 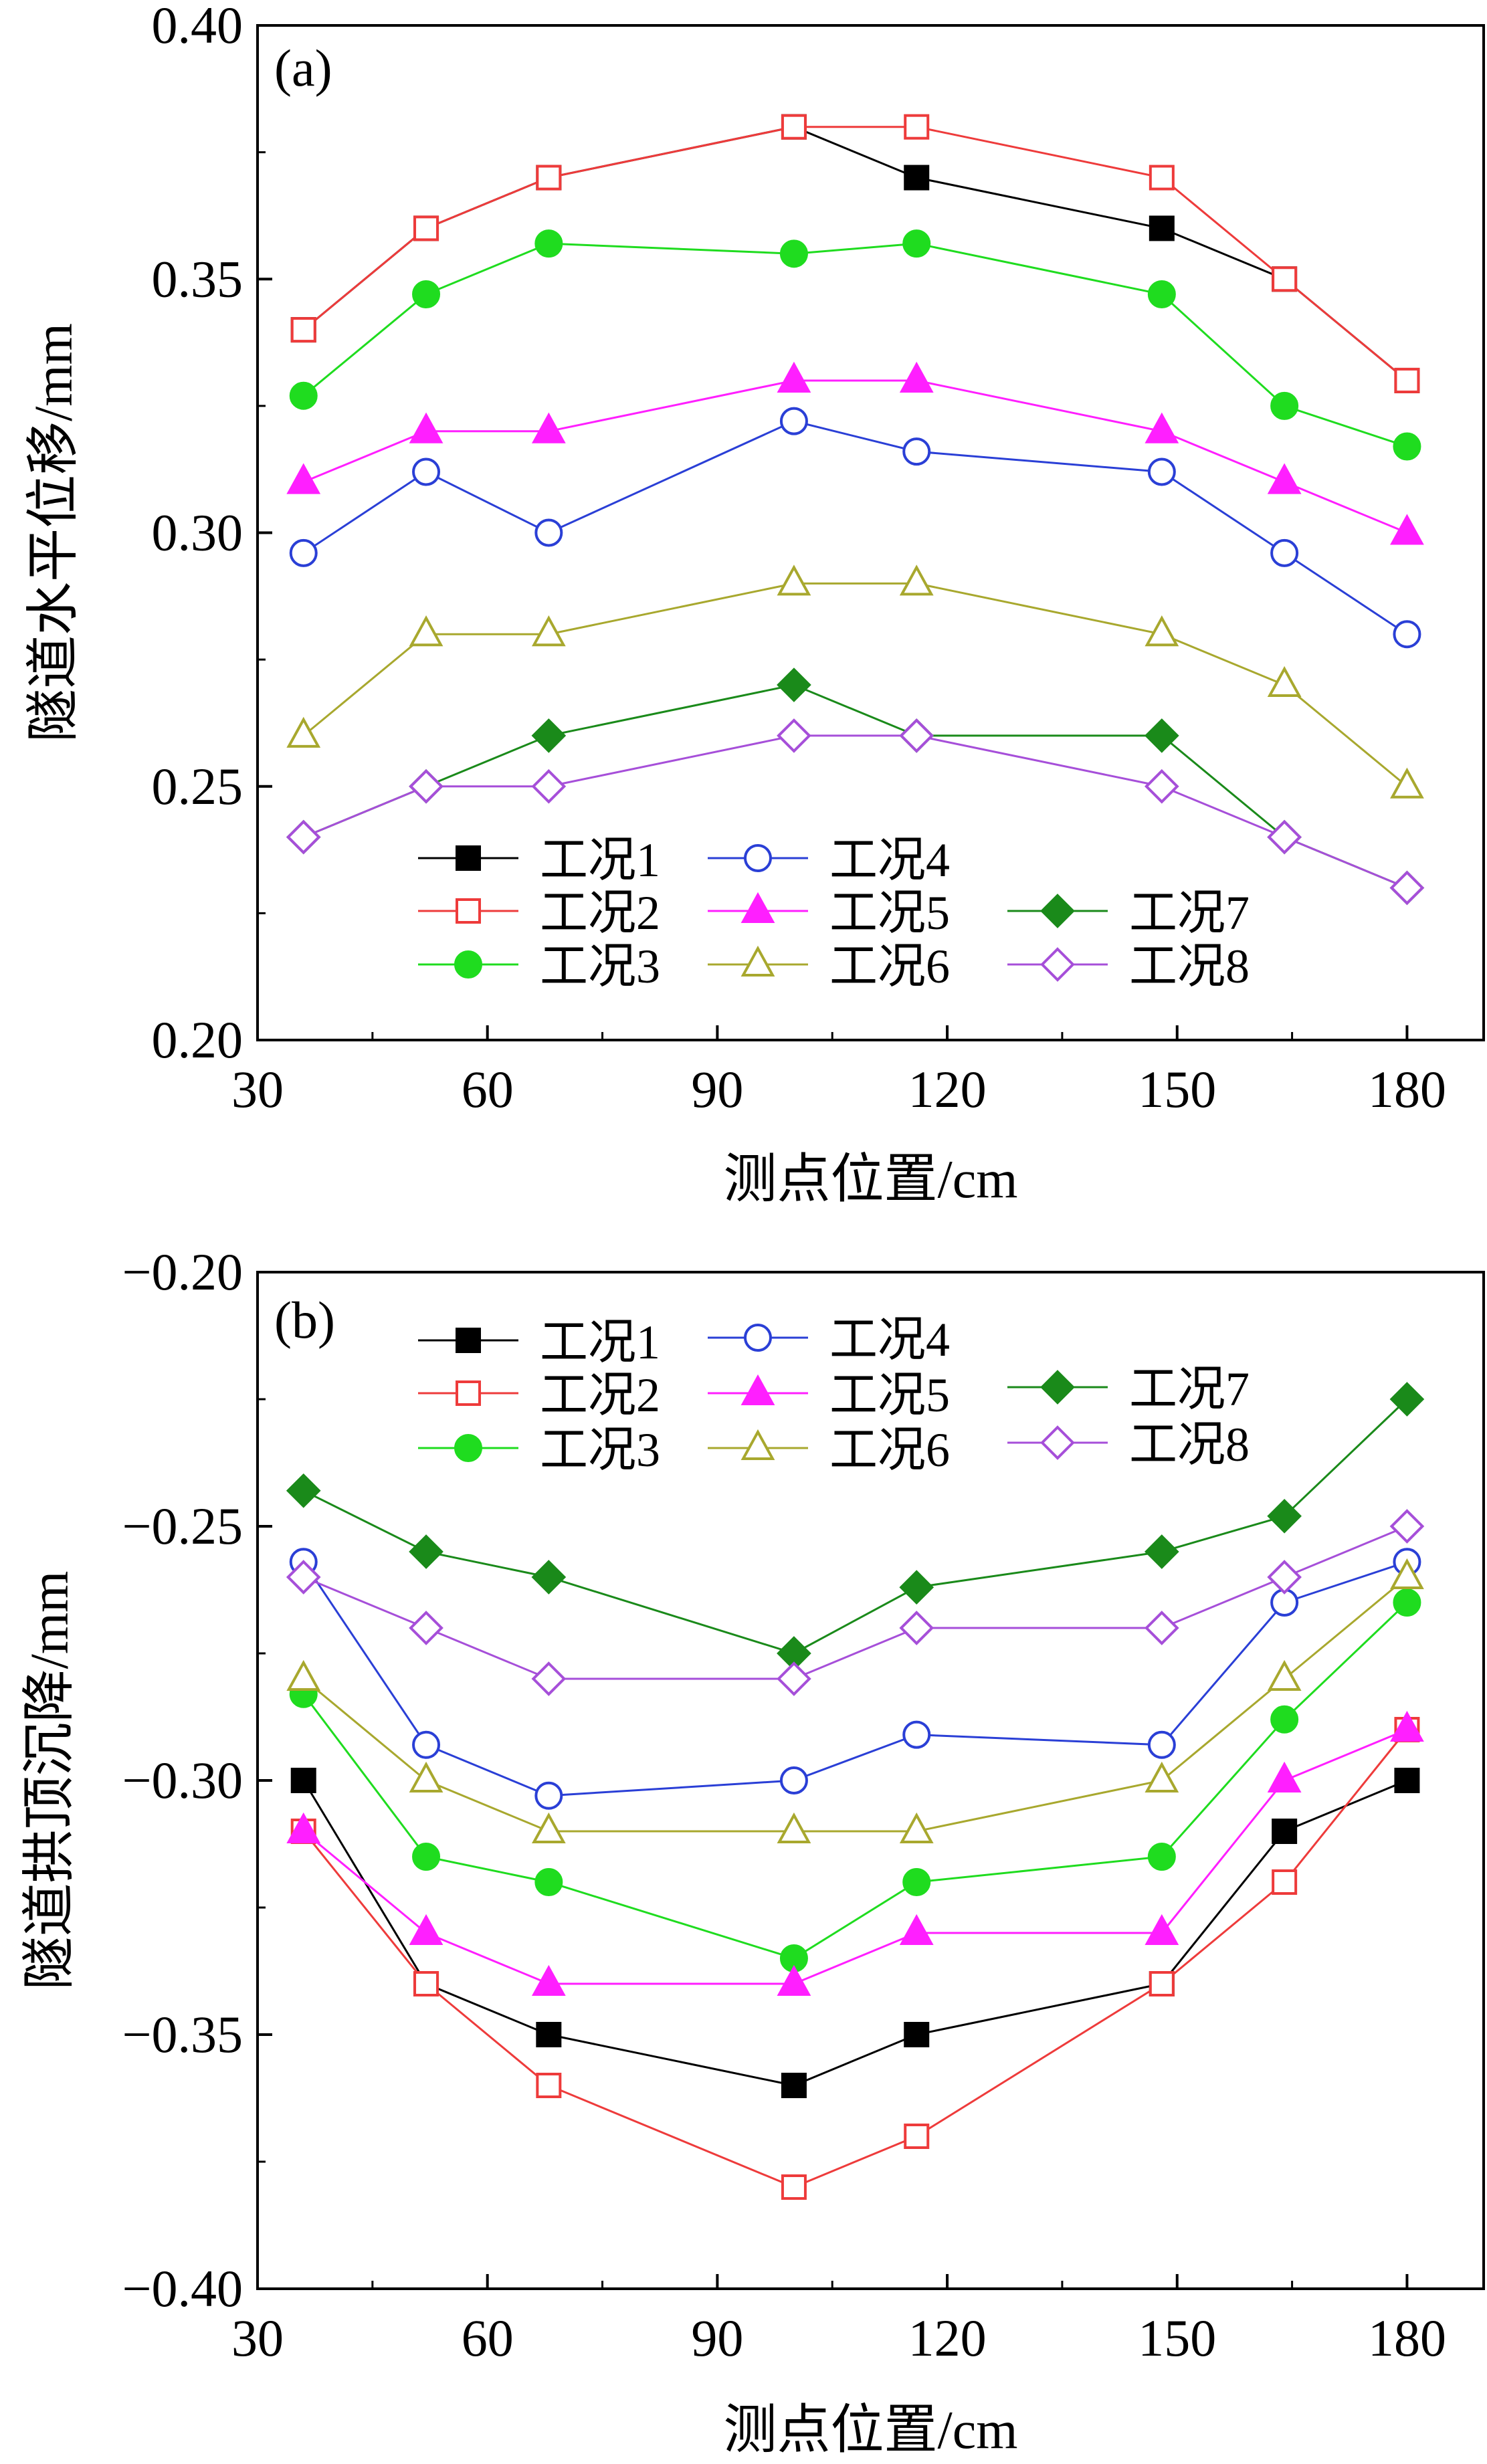 What do you see at coordinates (1177, 2338) in the screenshot?
I see `x-tick-label: 150` at bounding box center [1177, 2338].